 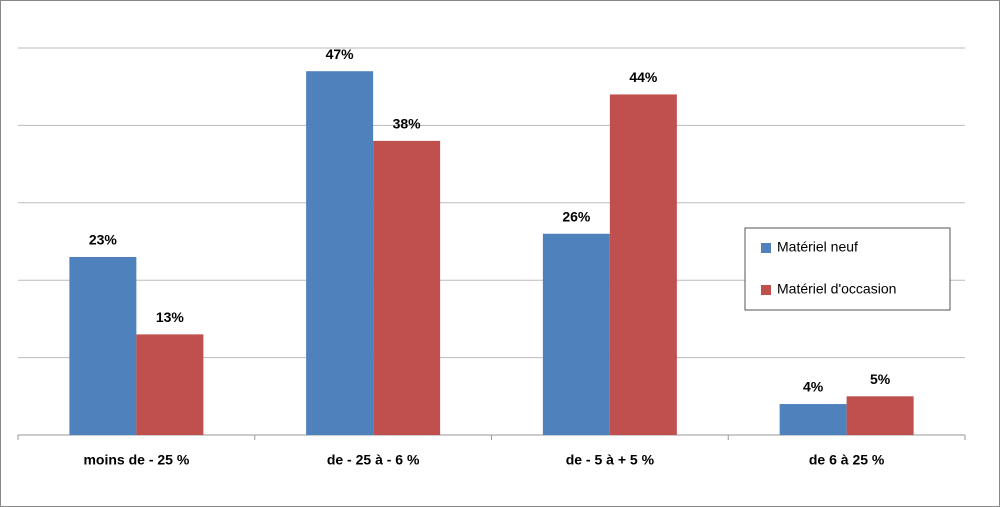 What do you see at coordinates (847, 269) in the screenshot?
I see `legend-box` at bounding box center [847, 269].